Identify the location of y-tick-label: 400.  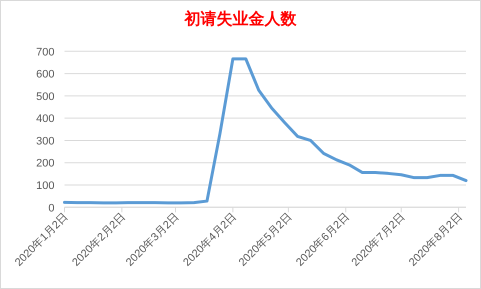
(45, 119).